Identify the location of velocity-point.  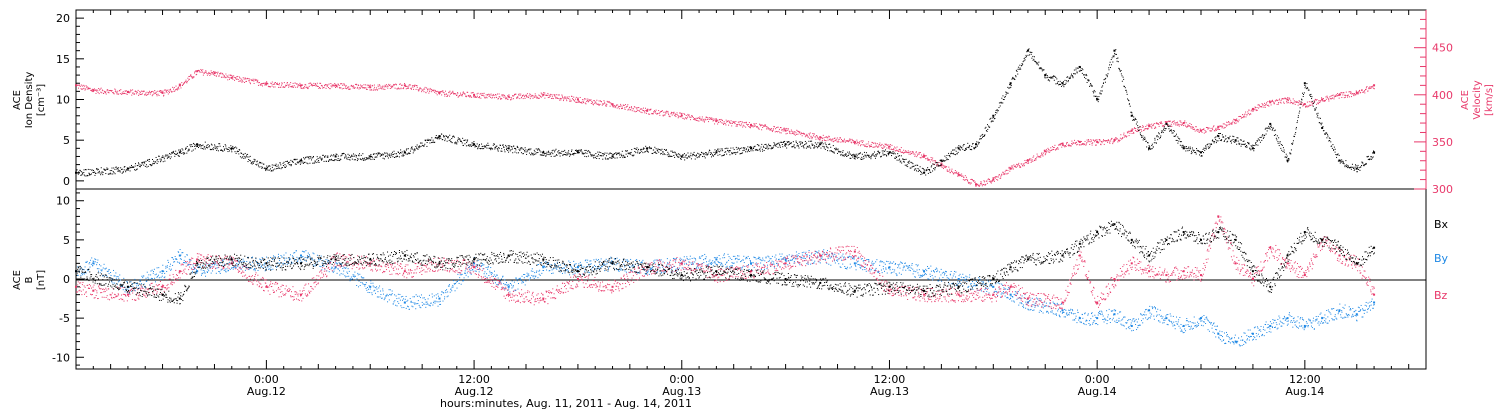
(647, 110).